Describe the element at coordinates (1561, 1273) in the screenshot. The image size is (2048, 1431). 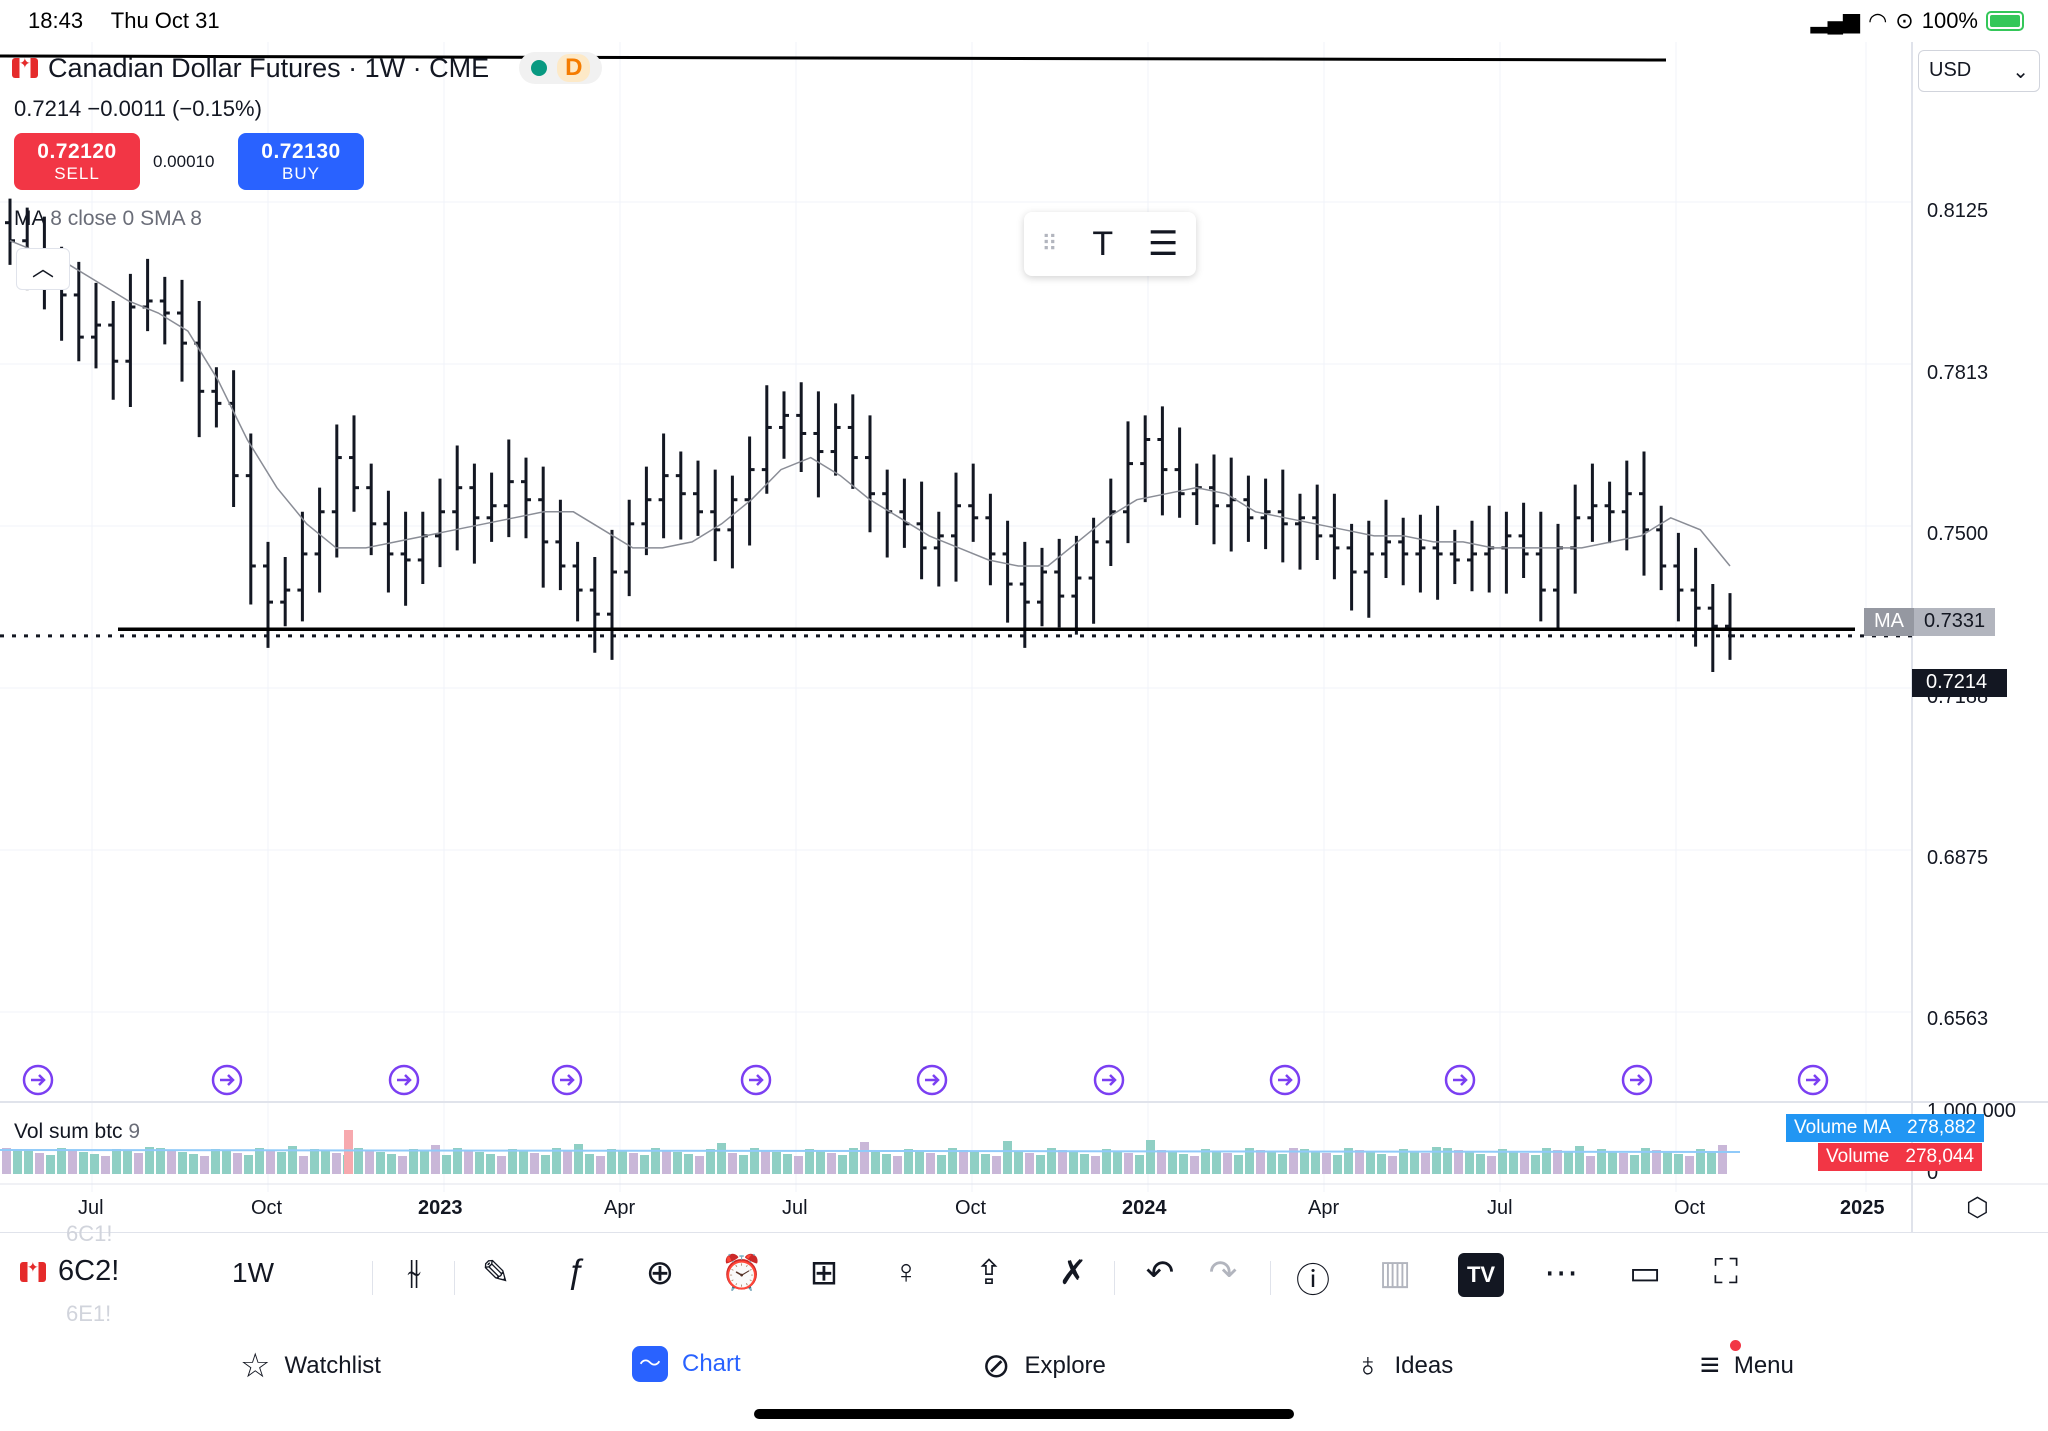
I see `more-options-icon: ⋯` at that location.